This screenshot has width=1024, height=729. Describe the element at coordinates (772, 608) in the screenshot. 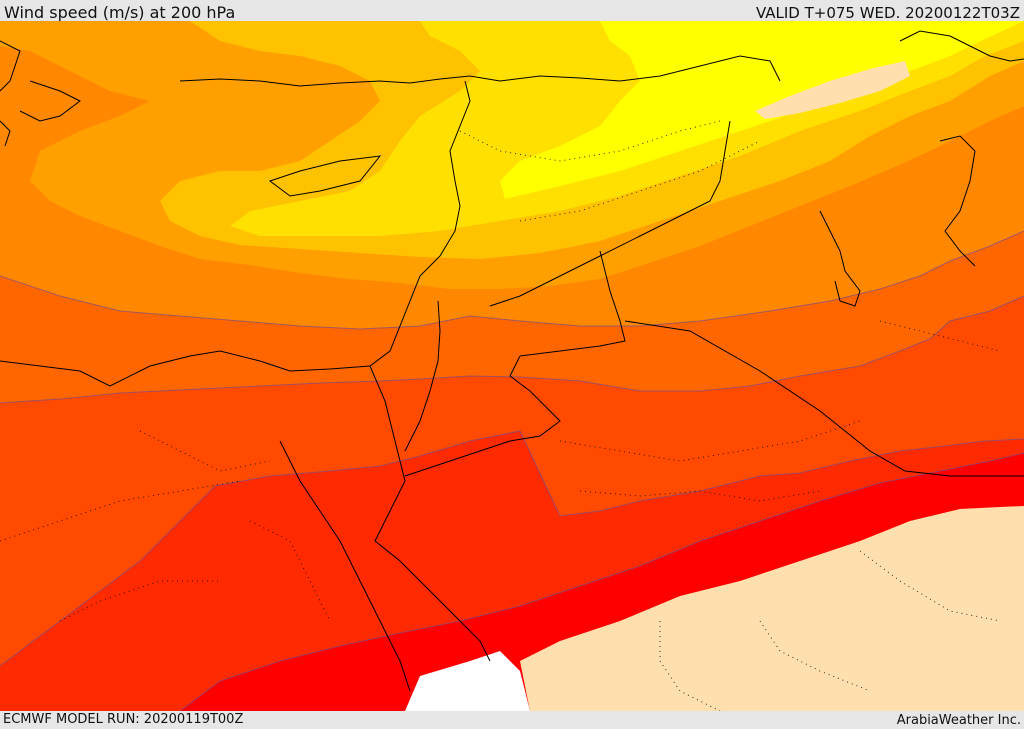

I see `band-lowest-south` at that location.